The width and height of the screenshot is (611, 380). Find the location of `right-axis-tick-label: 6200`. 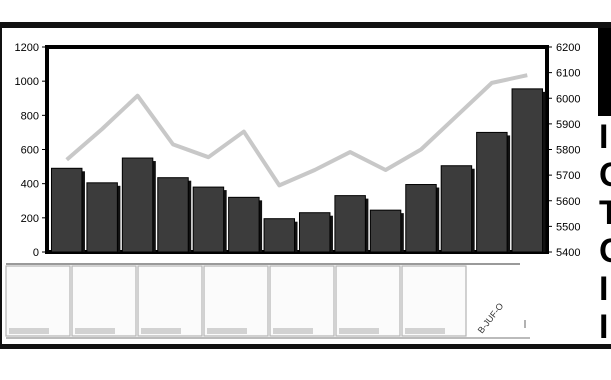

right-axis-tick-label: 6200 is located at coordinates (568, 48).